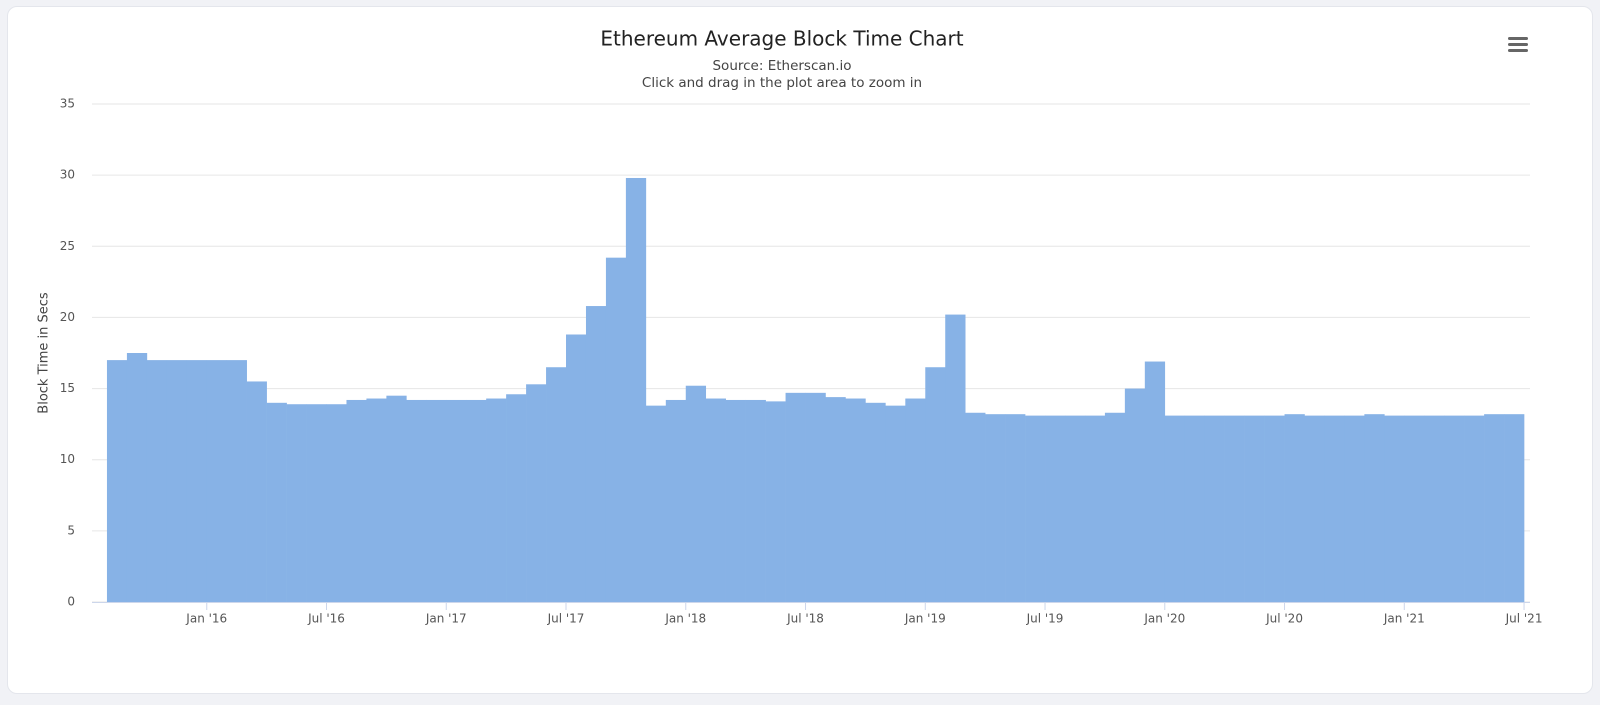 The height and width of the screenshot is (705, 1600). I want to click on x-tick-label: Jul '21, so click(1524, 619).